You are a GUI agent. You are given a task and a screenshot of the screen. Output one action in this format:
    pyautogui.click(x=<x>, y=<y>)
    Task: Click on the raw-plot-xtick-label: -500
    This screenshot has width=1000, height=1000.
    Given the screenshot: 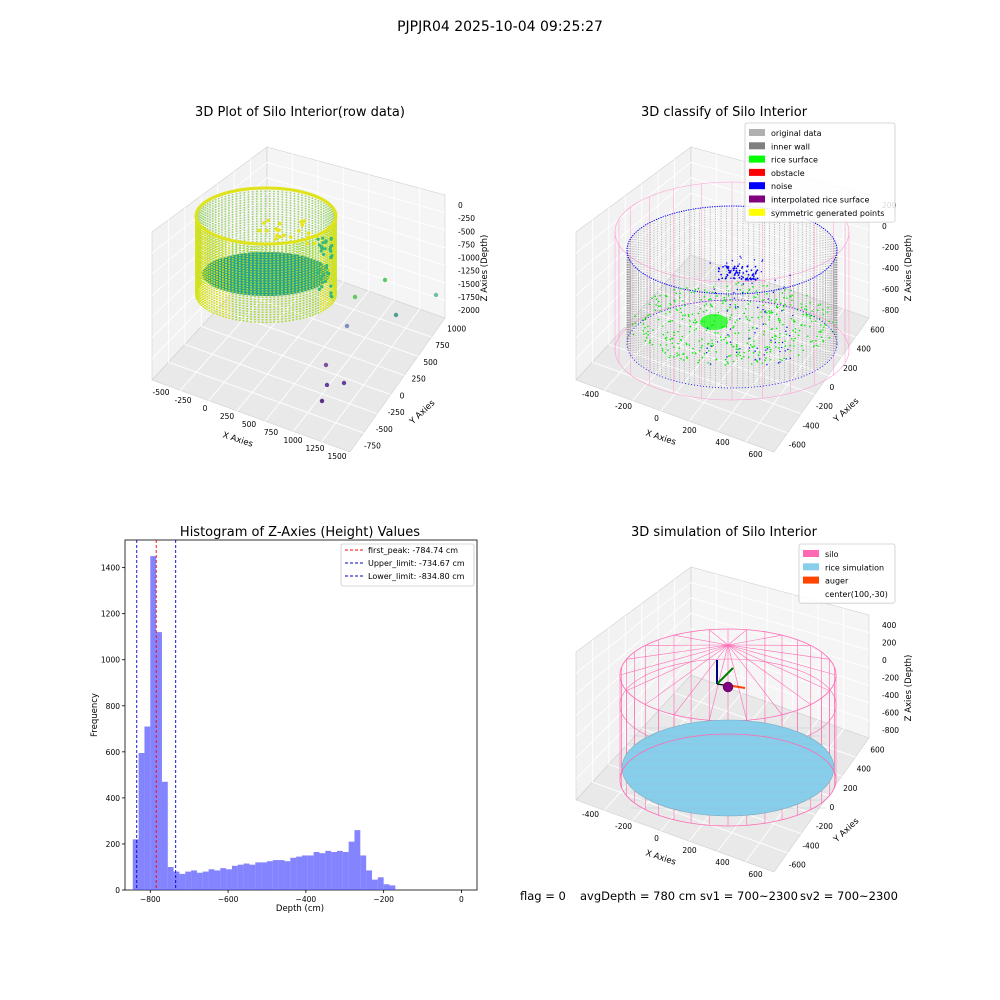 What is the action you would take?
    pyautogui.click(x=160, y=392)
    